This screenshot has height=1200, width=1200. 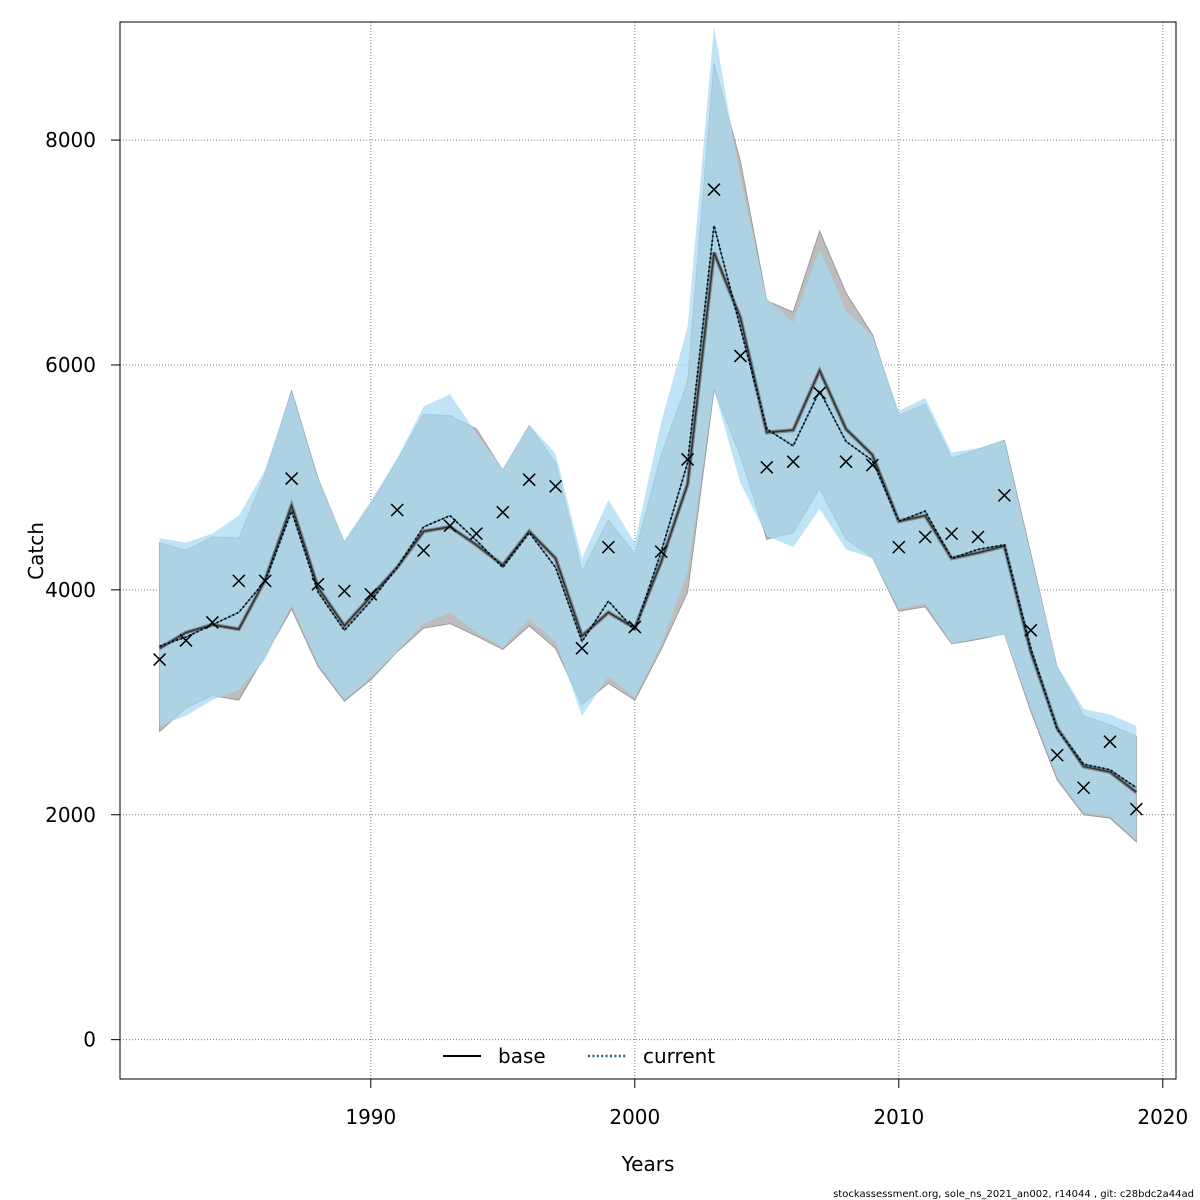 What do you see at coordinates (36, 551) in the screenshot?
I see `y-axis-title: Catch` at bounding box center [36, 551].